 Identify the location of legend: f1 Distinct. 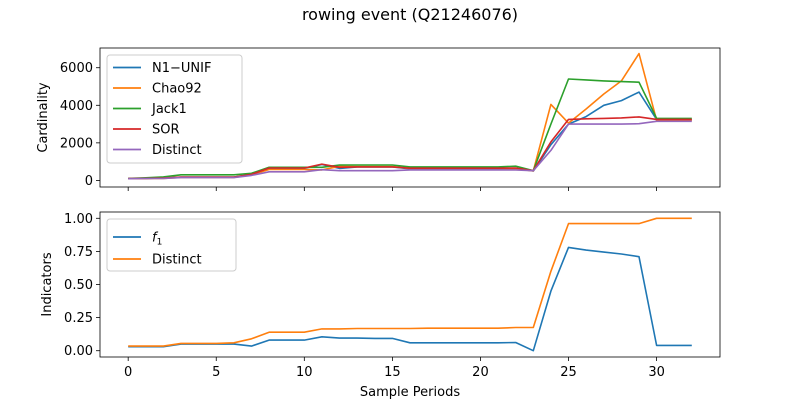
(171, 245).